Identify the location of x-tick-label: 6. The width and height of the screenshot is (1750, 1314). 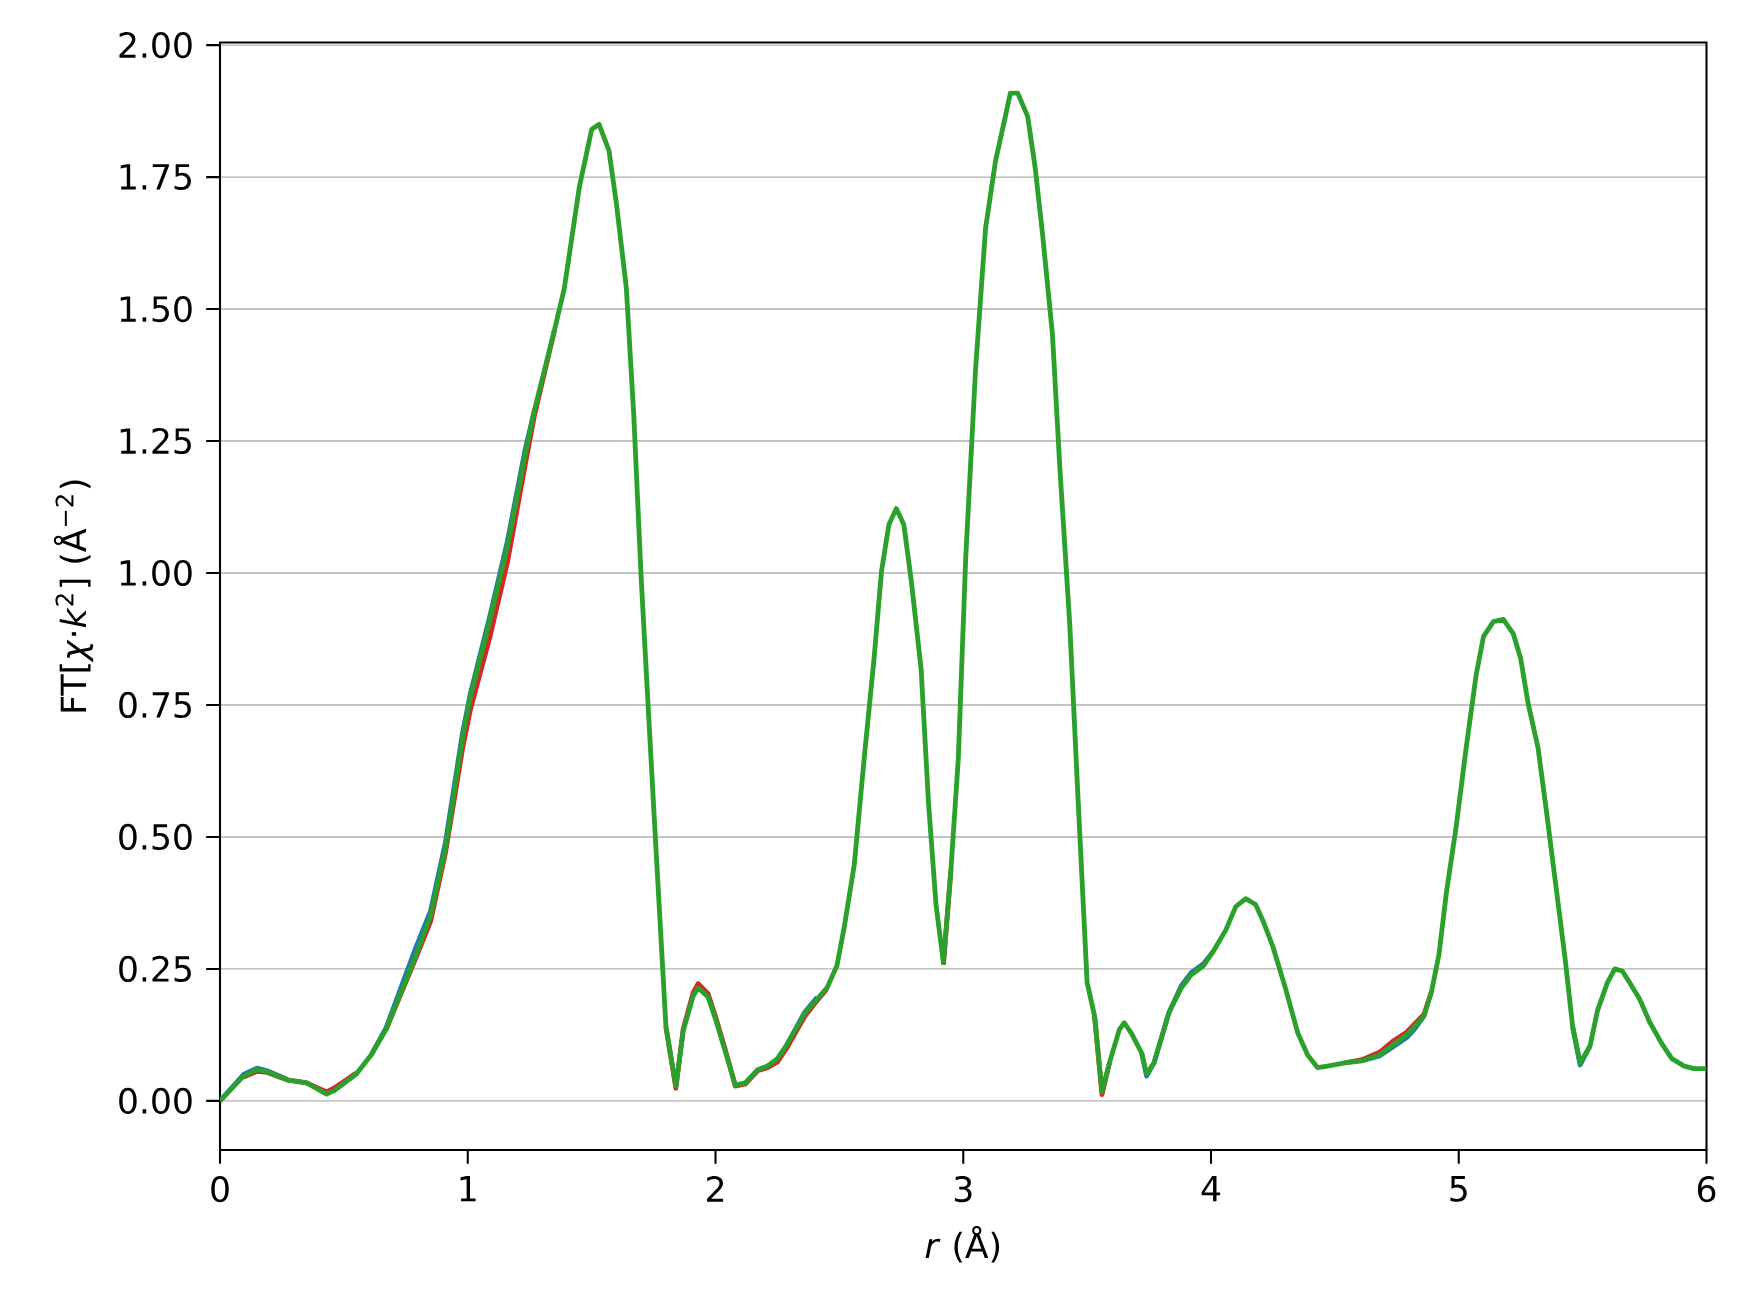
(1706, 1189).